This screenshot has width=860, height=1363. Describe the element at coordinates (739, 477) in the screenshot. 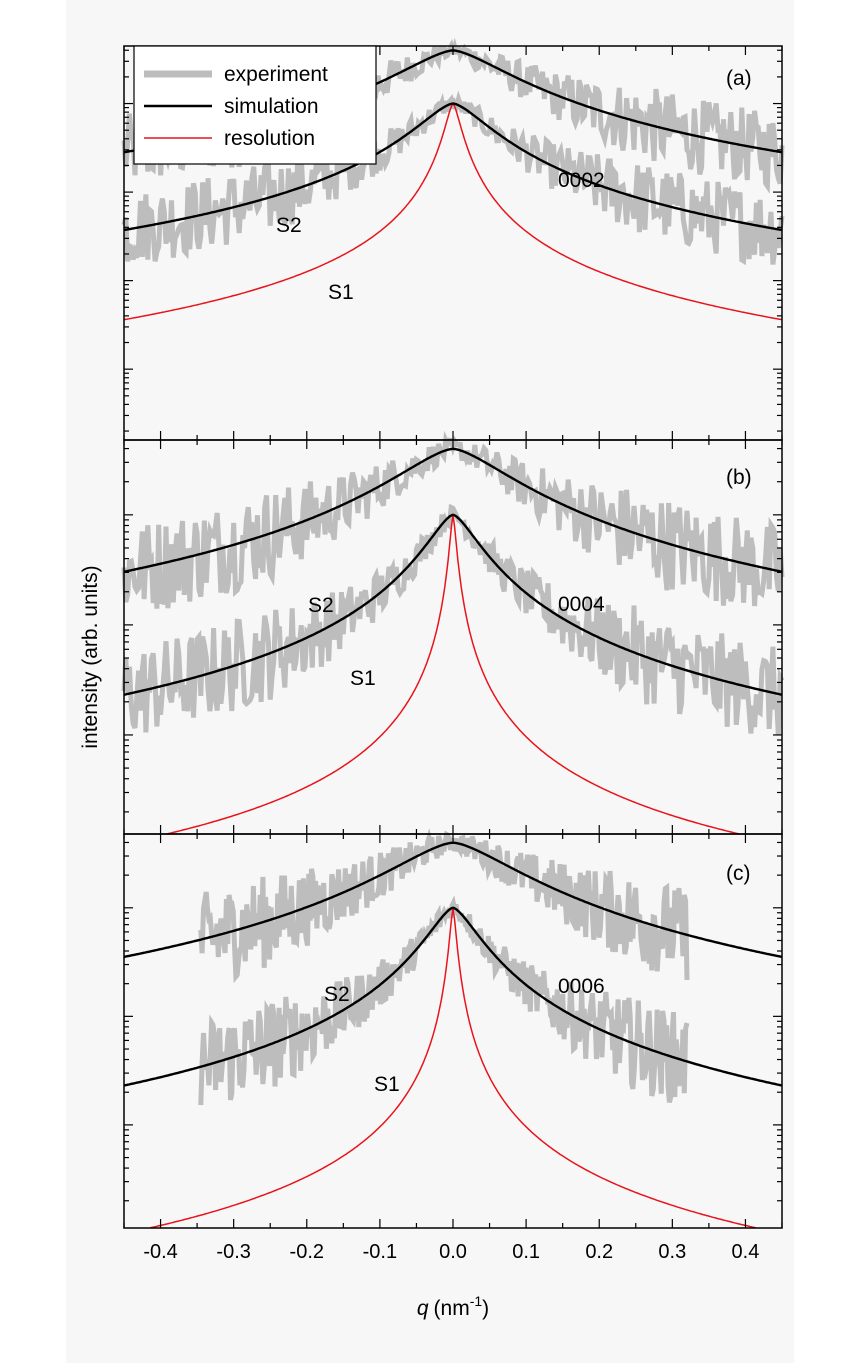

I see `panel-label-b: (b)` at that location.